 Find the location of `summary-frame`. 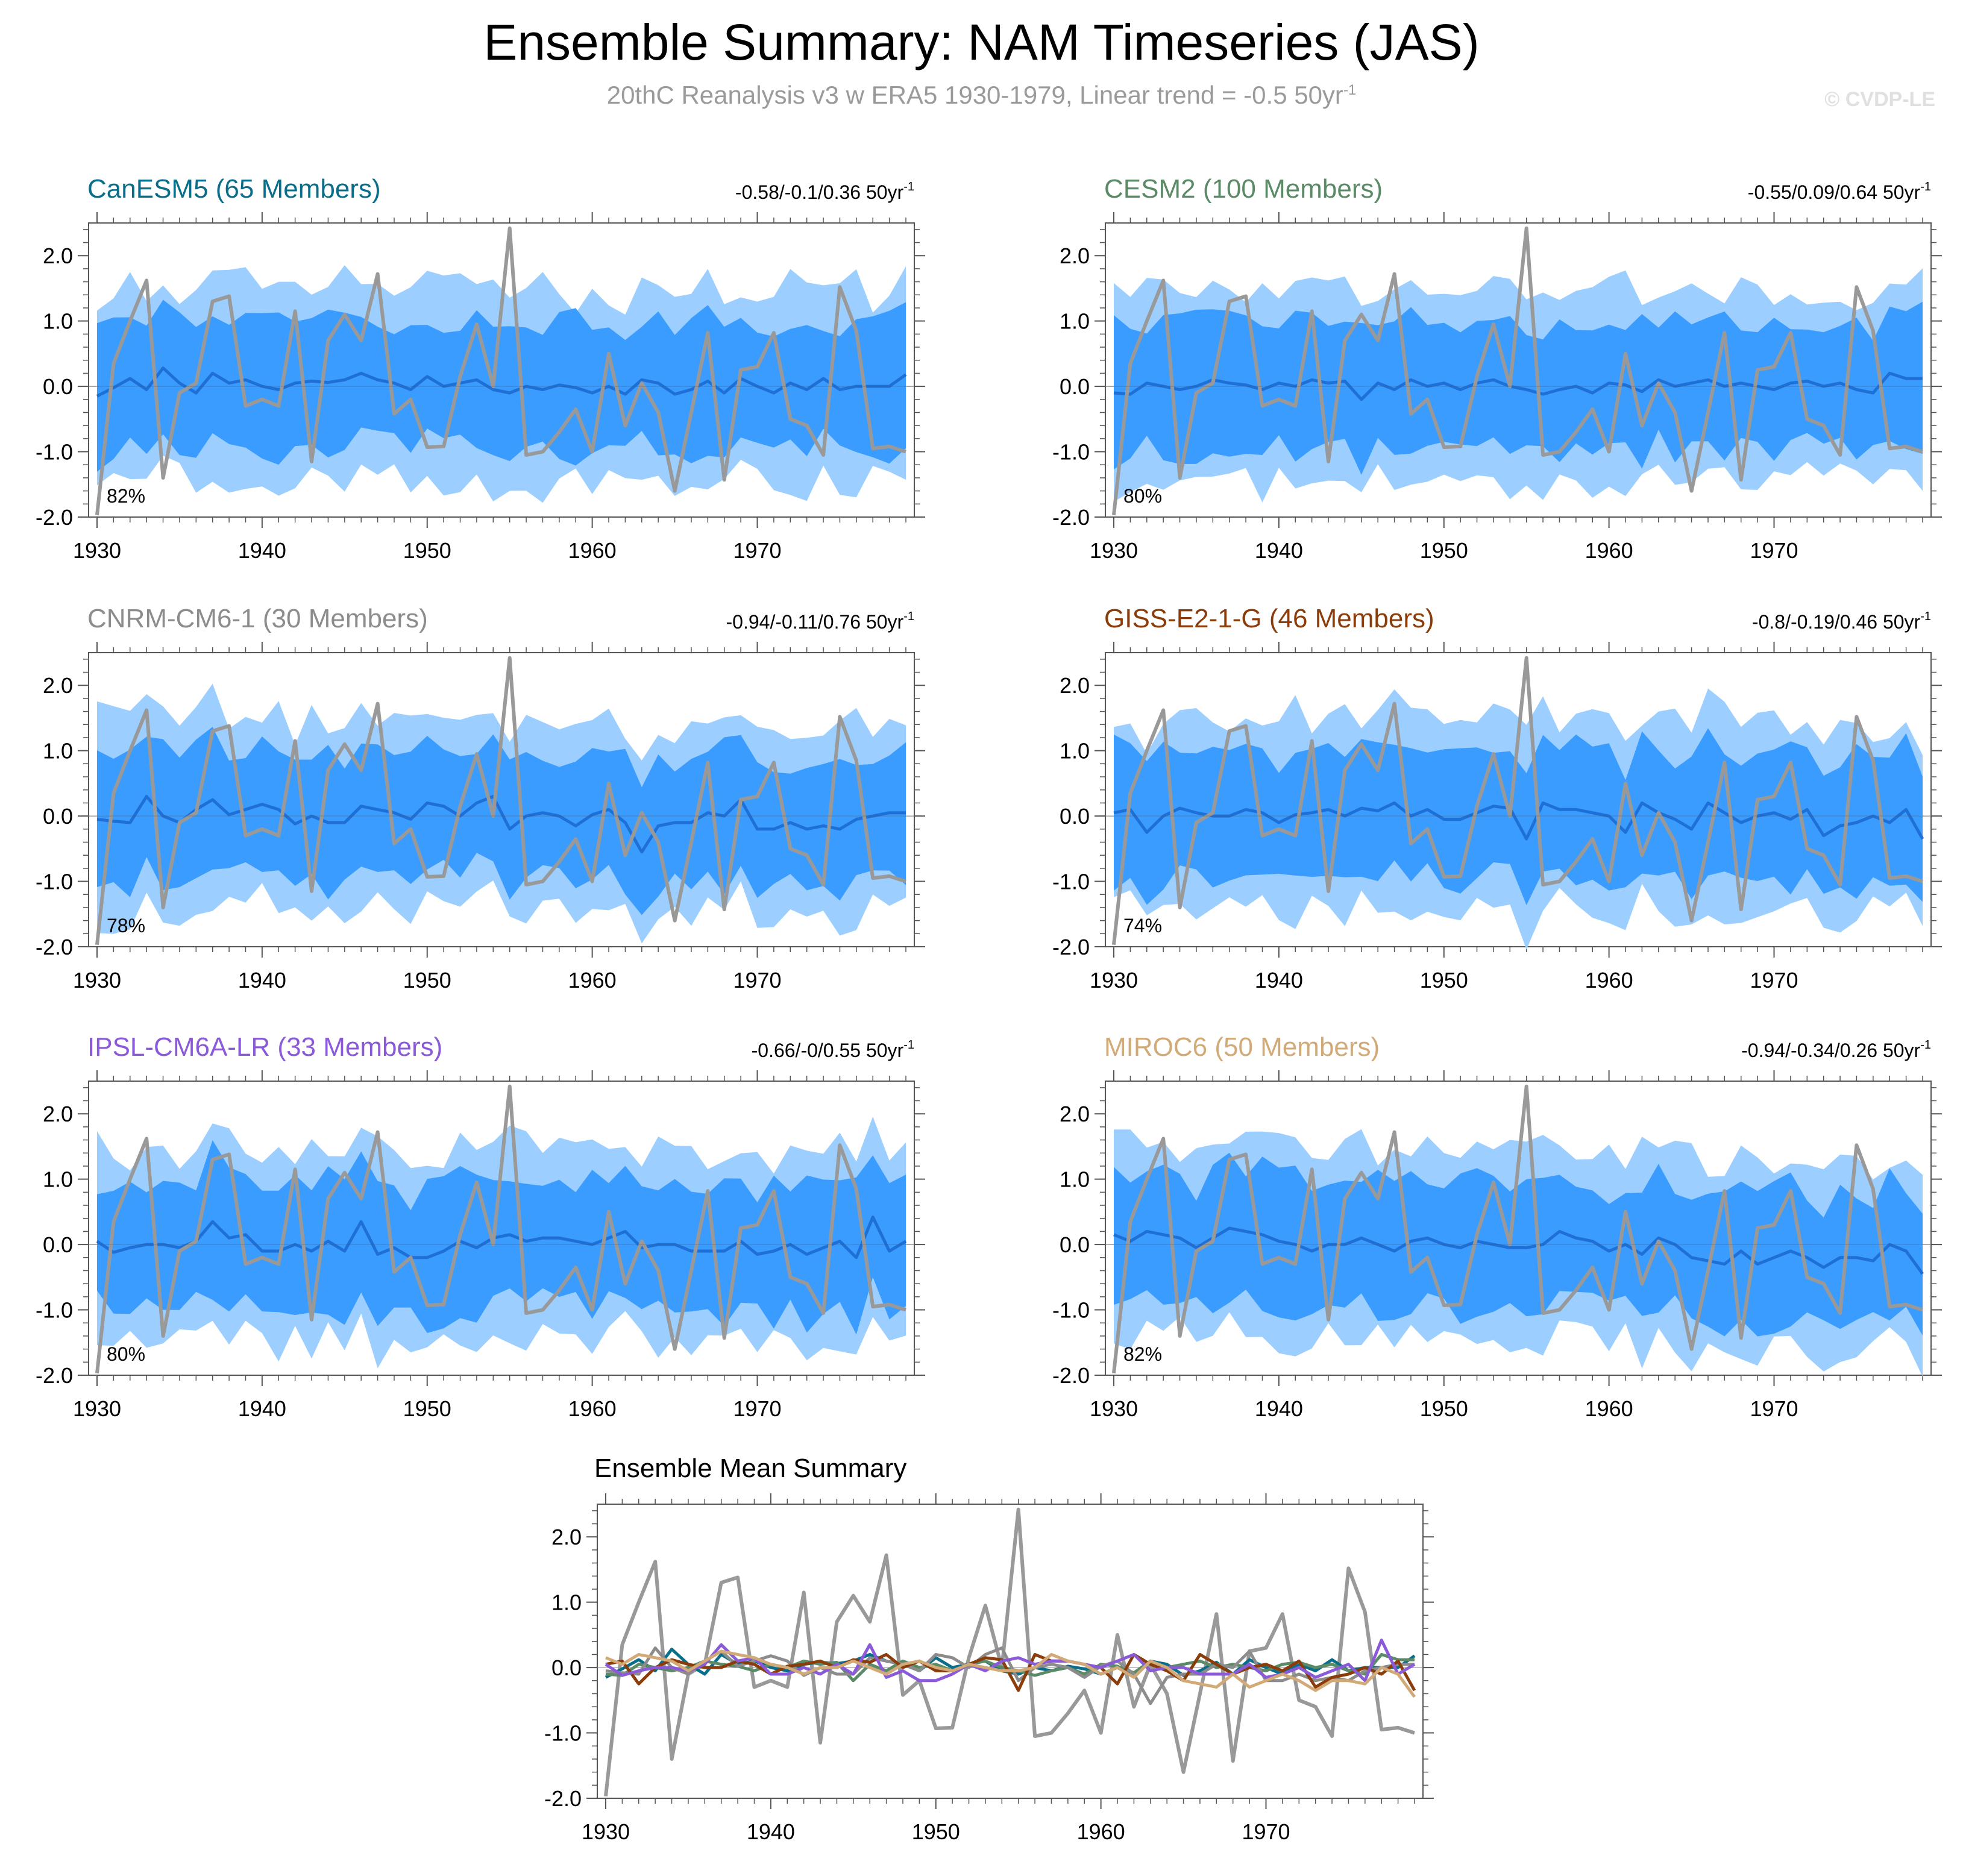

summary-frame is located at coordinates (1010, 1651).